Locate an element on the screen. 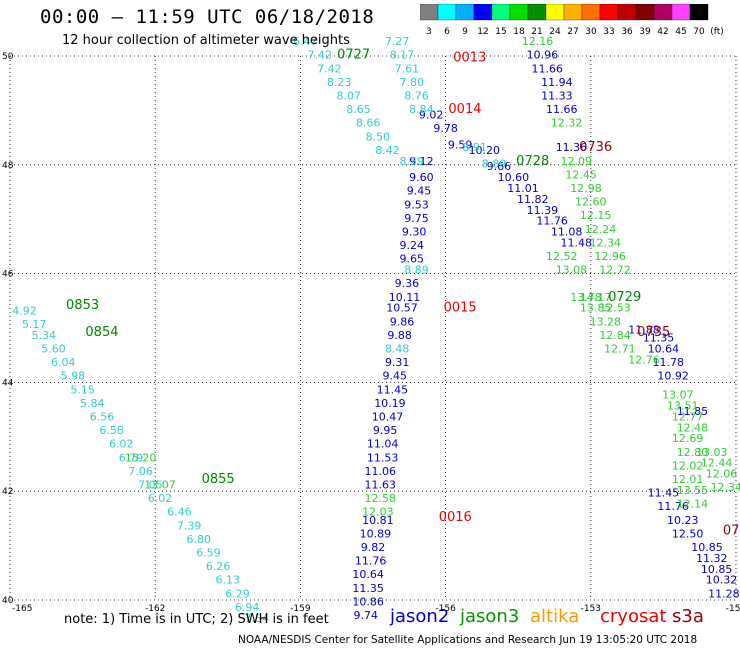 This screenshot has width=740, height=650. jason3-wave-height-point: 12.16 is located at coordinates (538, 41).